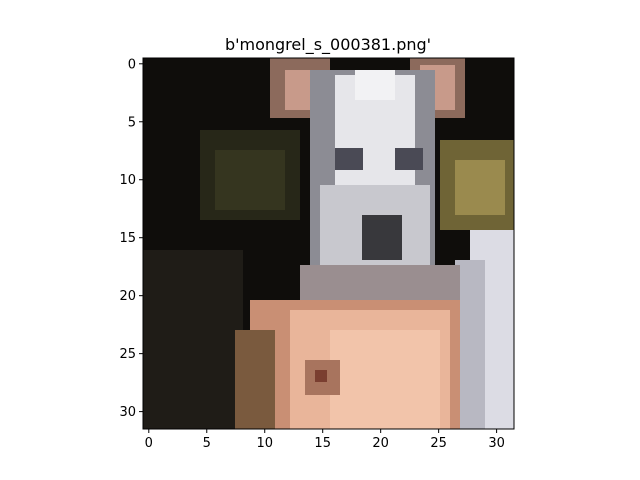  I want to click on x-tick-label: 5, so click(207, 443).